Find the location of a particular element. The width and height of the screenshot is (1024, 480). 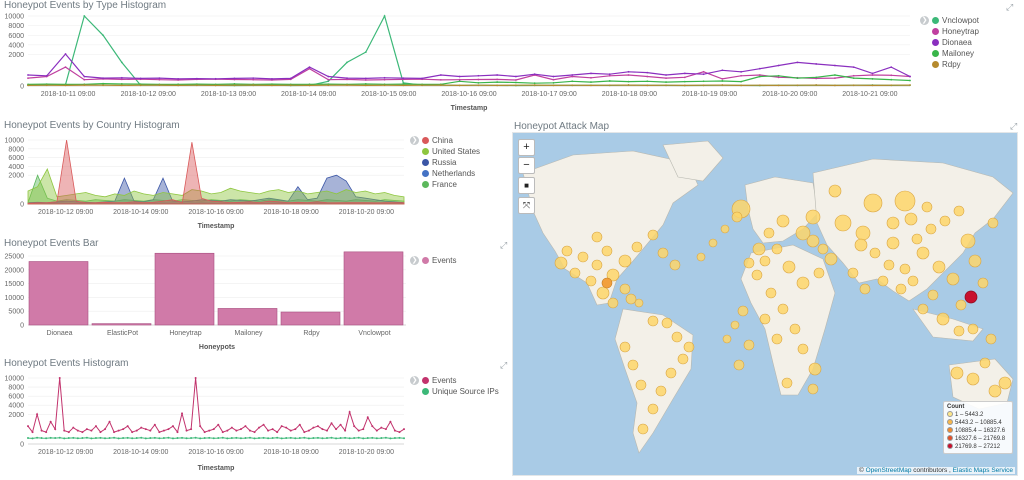

zoom-in-button: + is located at coordinates (526, 147).